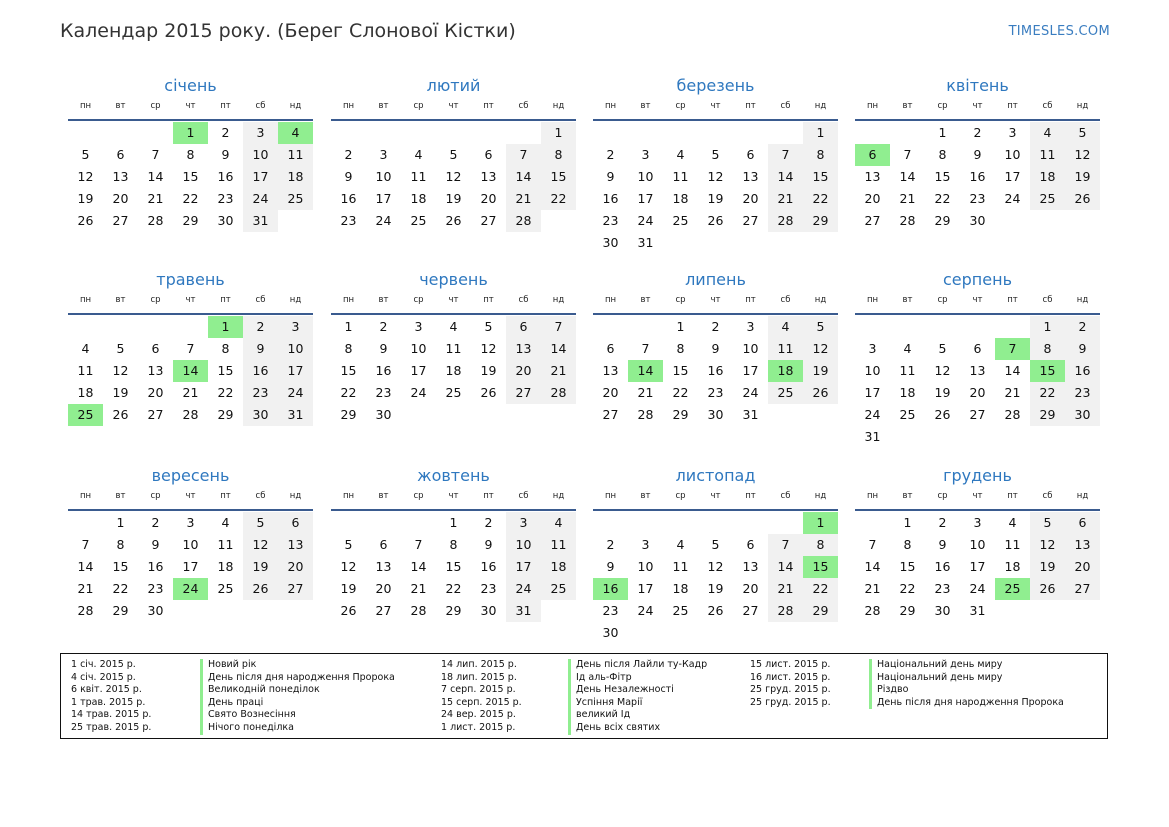 The width and height of the screenshot is (1169, 827). I want to click on month-name: грудень, so click(977, 475).